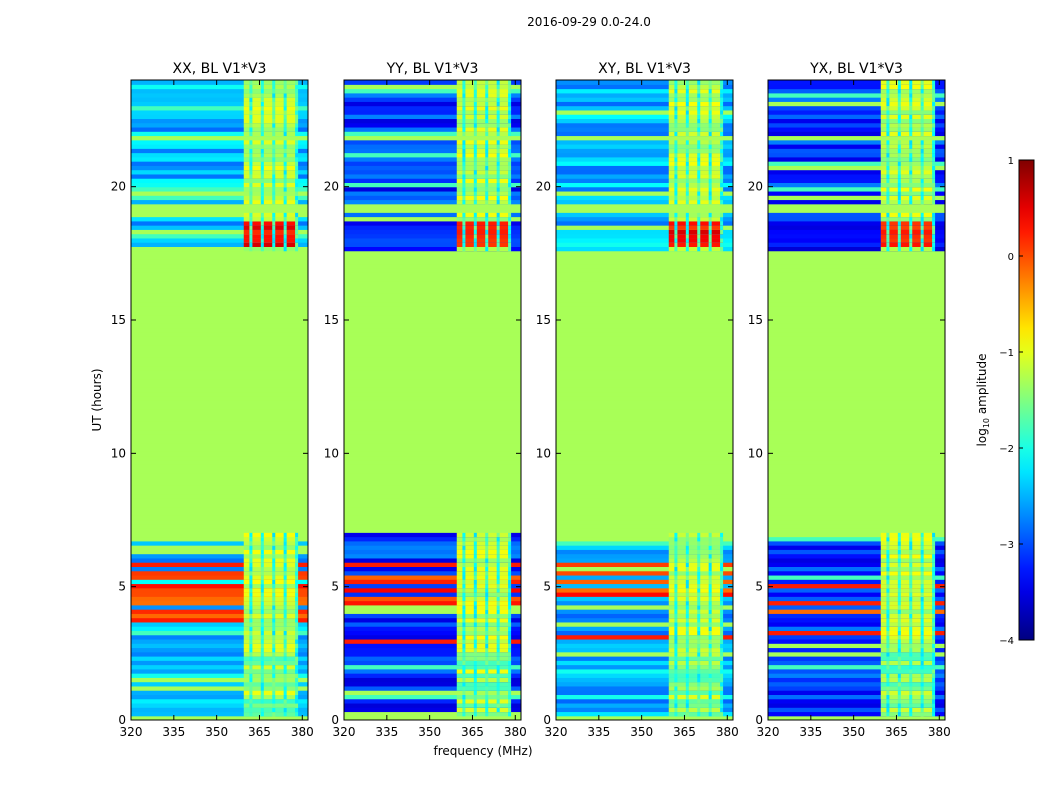  Describe the element at coordinates (482, 751) in the screenshot. I see `x-axis-label: frequency (MHz)` at that location.